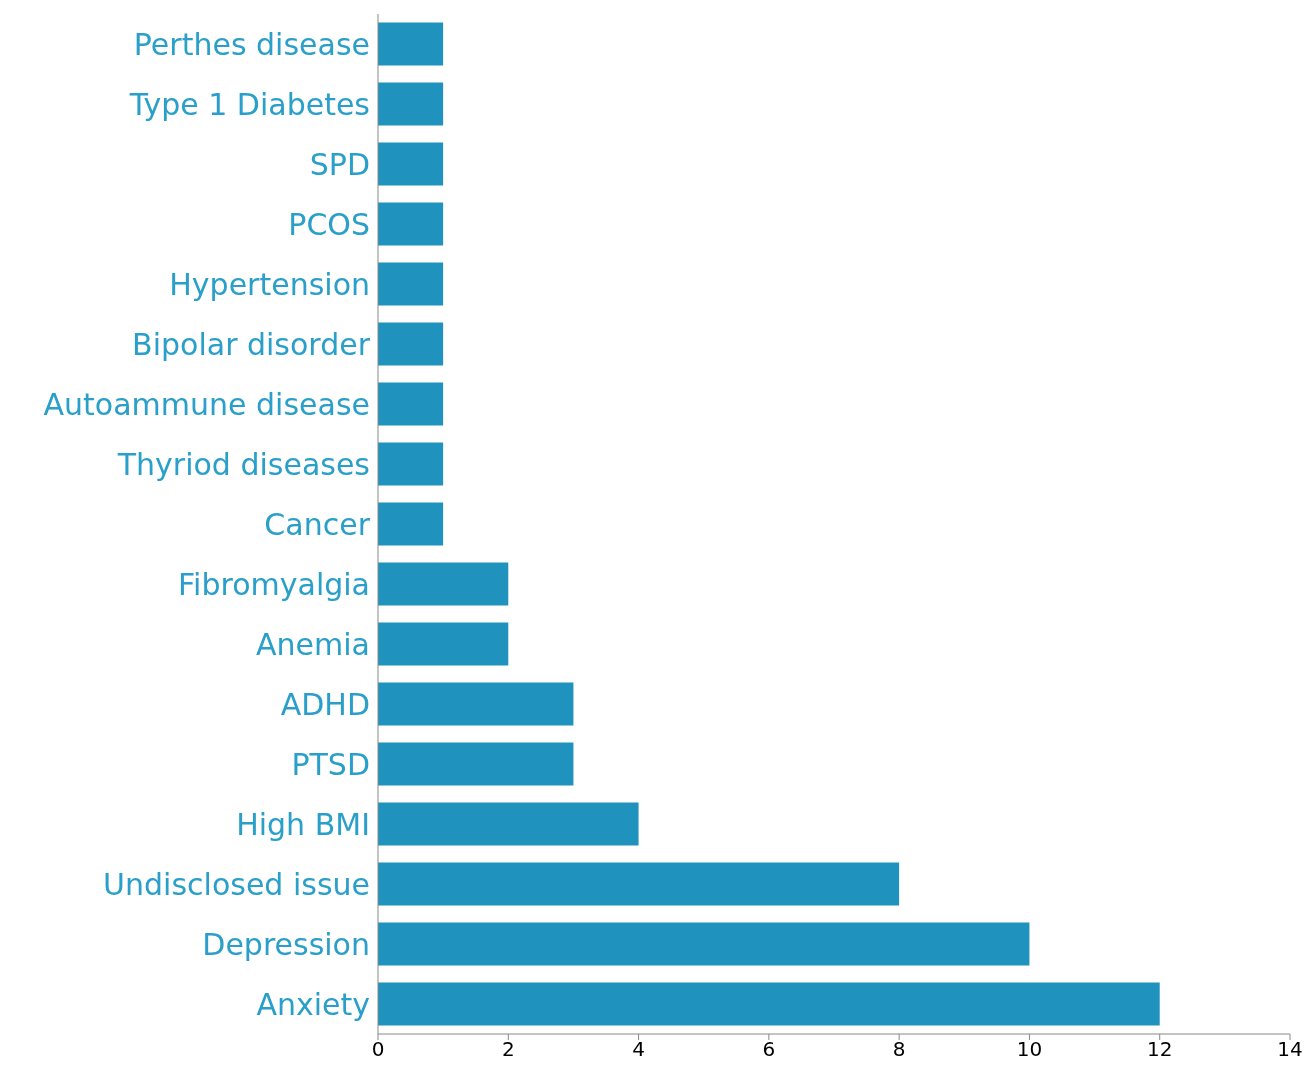 The width and height of the screenshot is (1314, 1082). What do you see at coordinates (329, 224) in the screenshot?
I see `y-tick-label: PCOS` at bounding box center [329, 224].